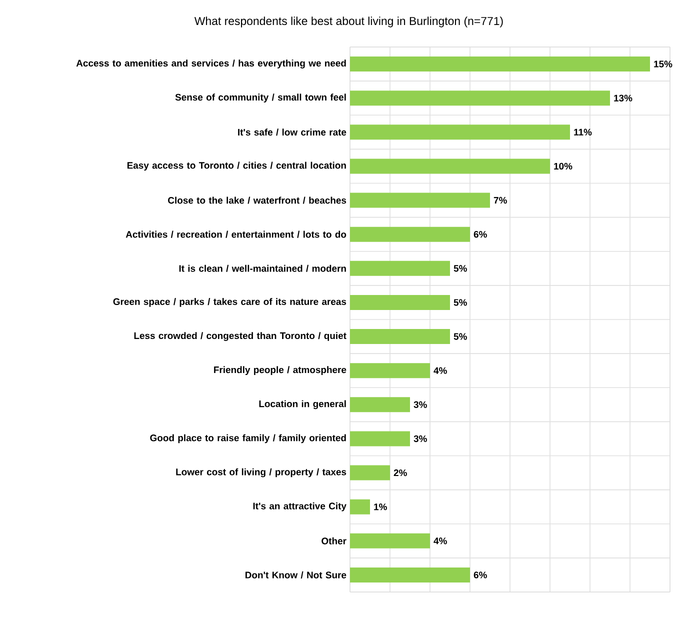  What do you see at coordinates (500, 200) in the screenshot?
I see `data-label: 7%` at bounding box center [500, 200].